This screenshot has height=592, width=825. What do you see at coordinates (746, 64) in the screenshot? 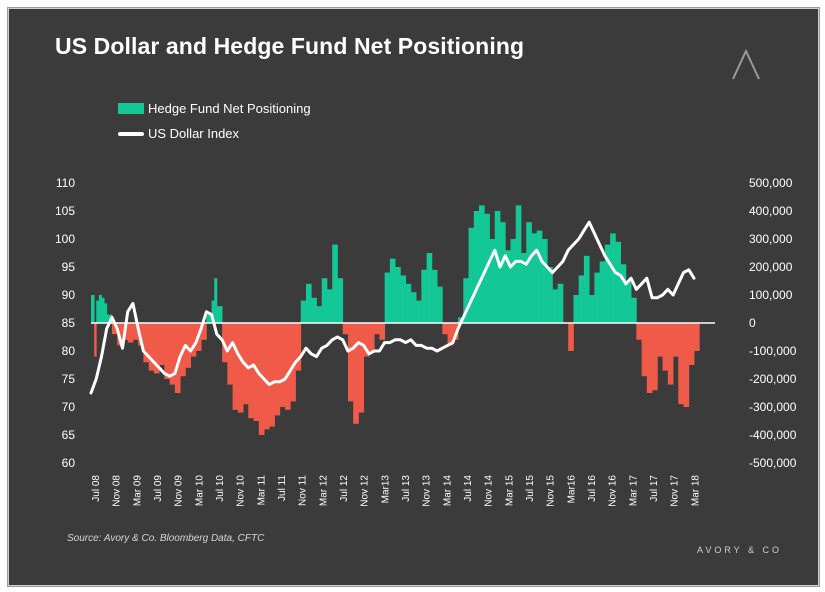
I see `avory-a-logo-icon` at bounding box center [746, 64].